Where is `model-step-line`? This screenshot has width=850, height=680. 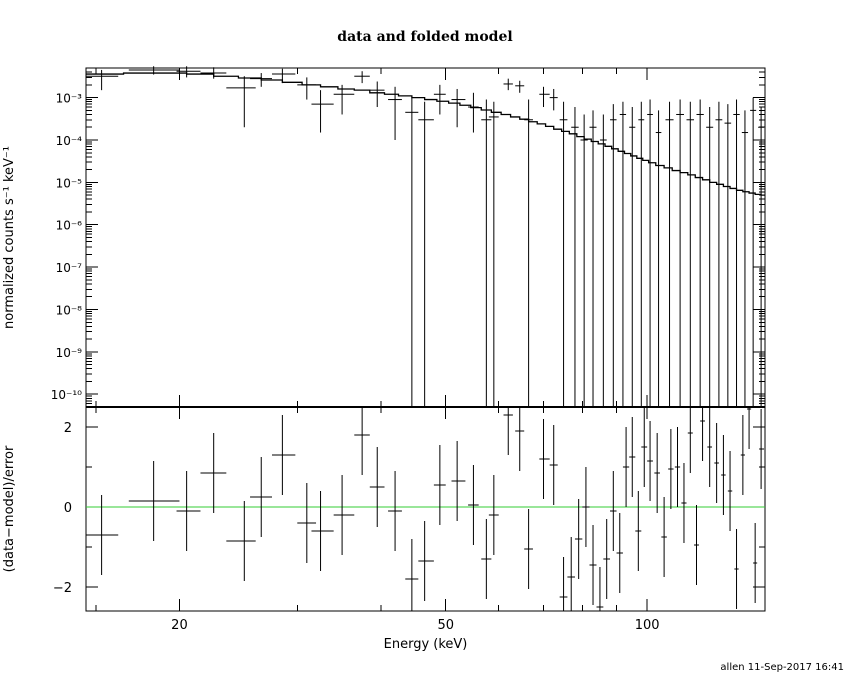 model-step-line is located at coordinates (425, 134).